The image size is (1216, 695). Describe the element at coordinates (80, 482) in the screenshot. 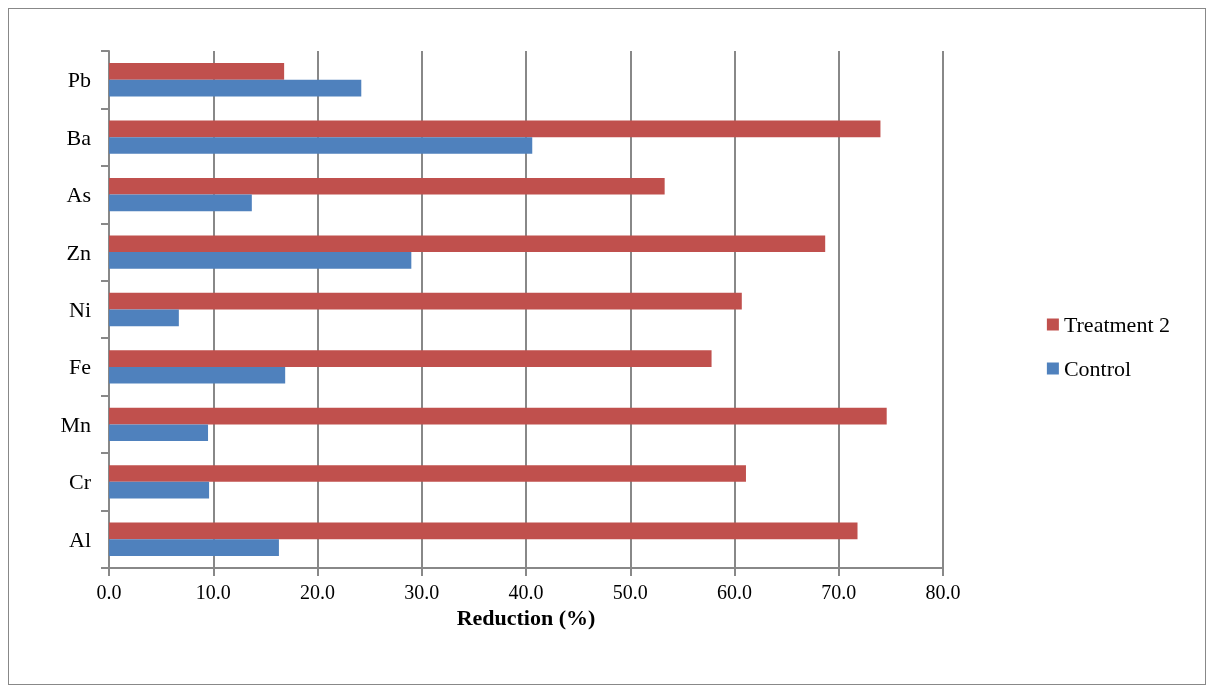

I see `y-tick-label: Cr` at that location.